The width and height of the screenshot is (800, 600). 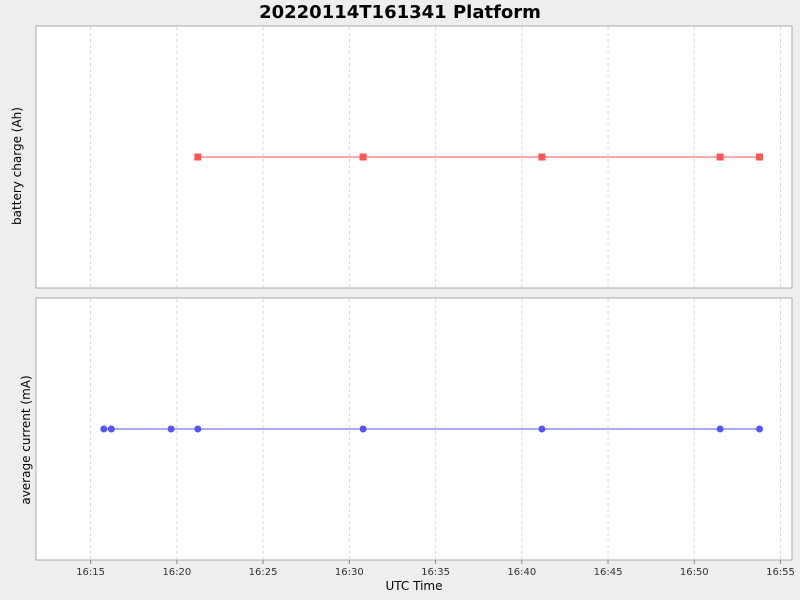 What do you see at coordinates (435, 572) in the screenshot?
I see `x-tick-label: 16:35` at bounding box center [435, 572].